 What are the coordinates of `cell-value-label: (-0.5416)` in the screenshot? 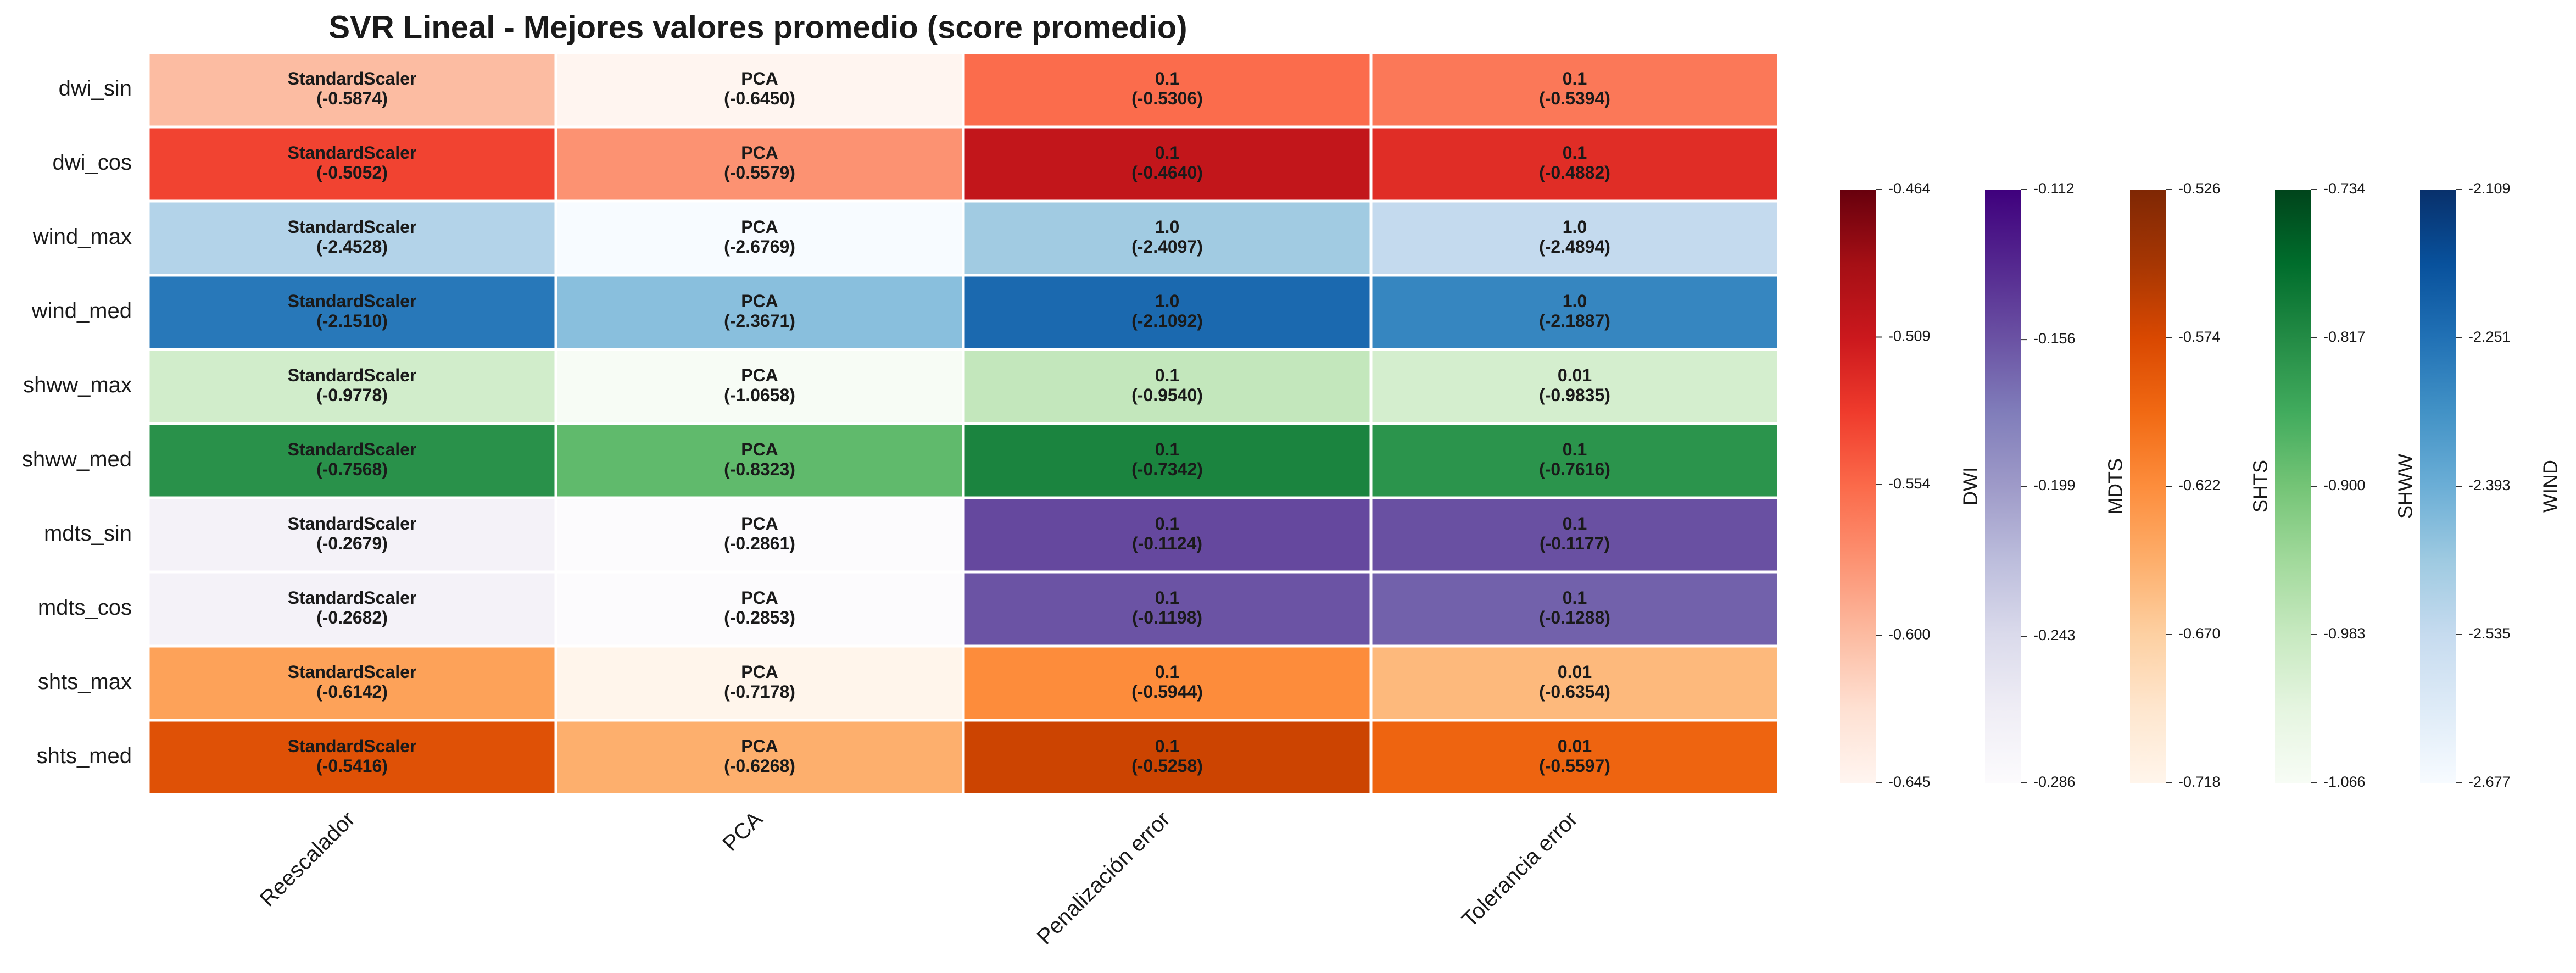 It's located at (352, 766).